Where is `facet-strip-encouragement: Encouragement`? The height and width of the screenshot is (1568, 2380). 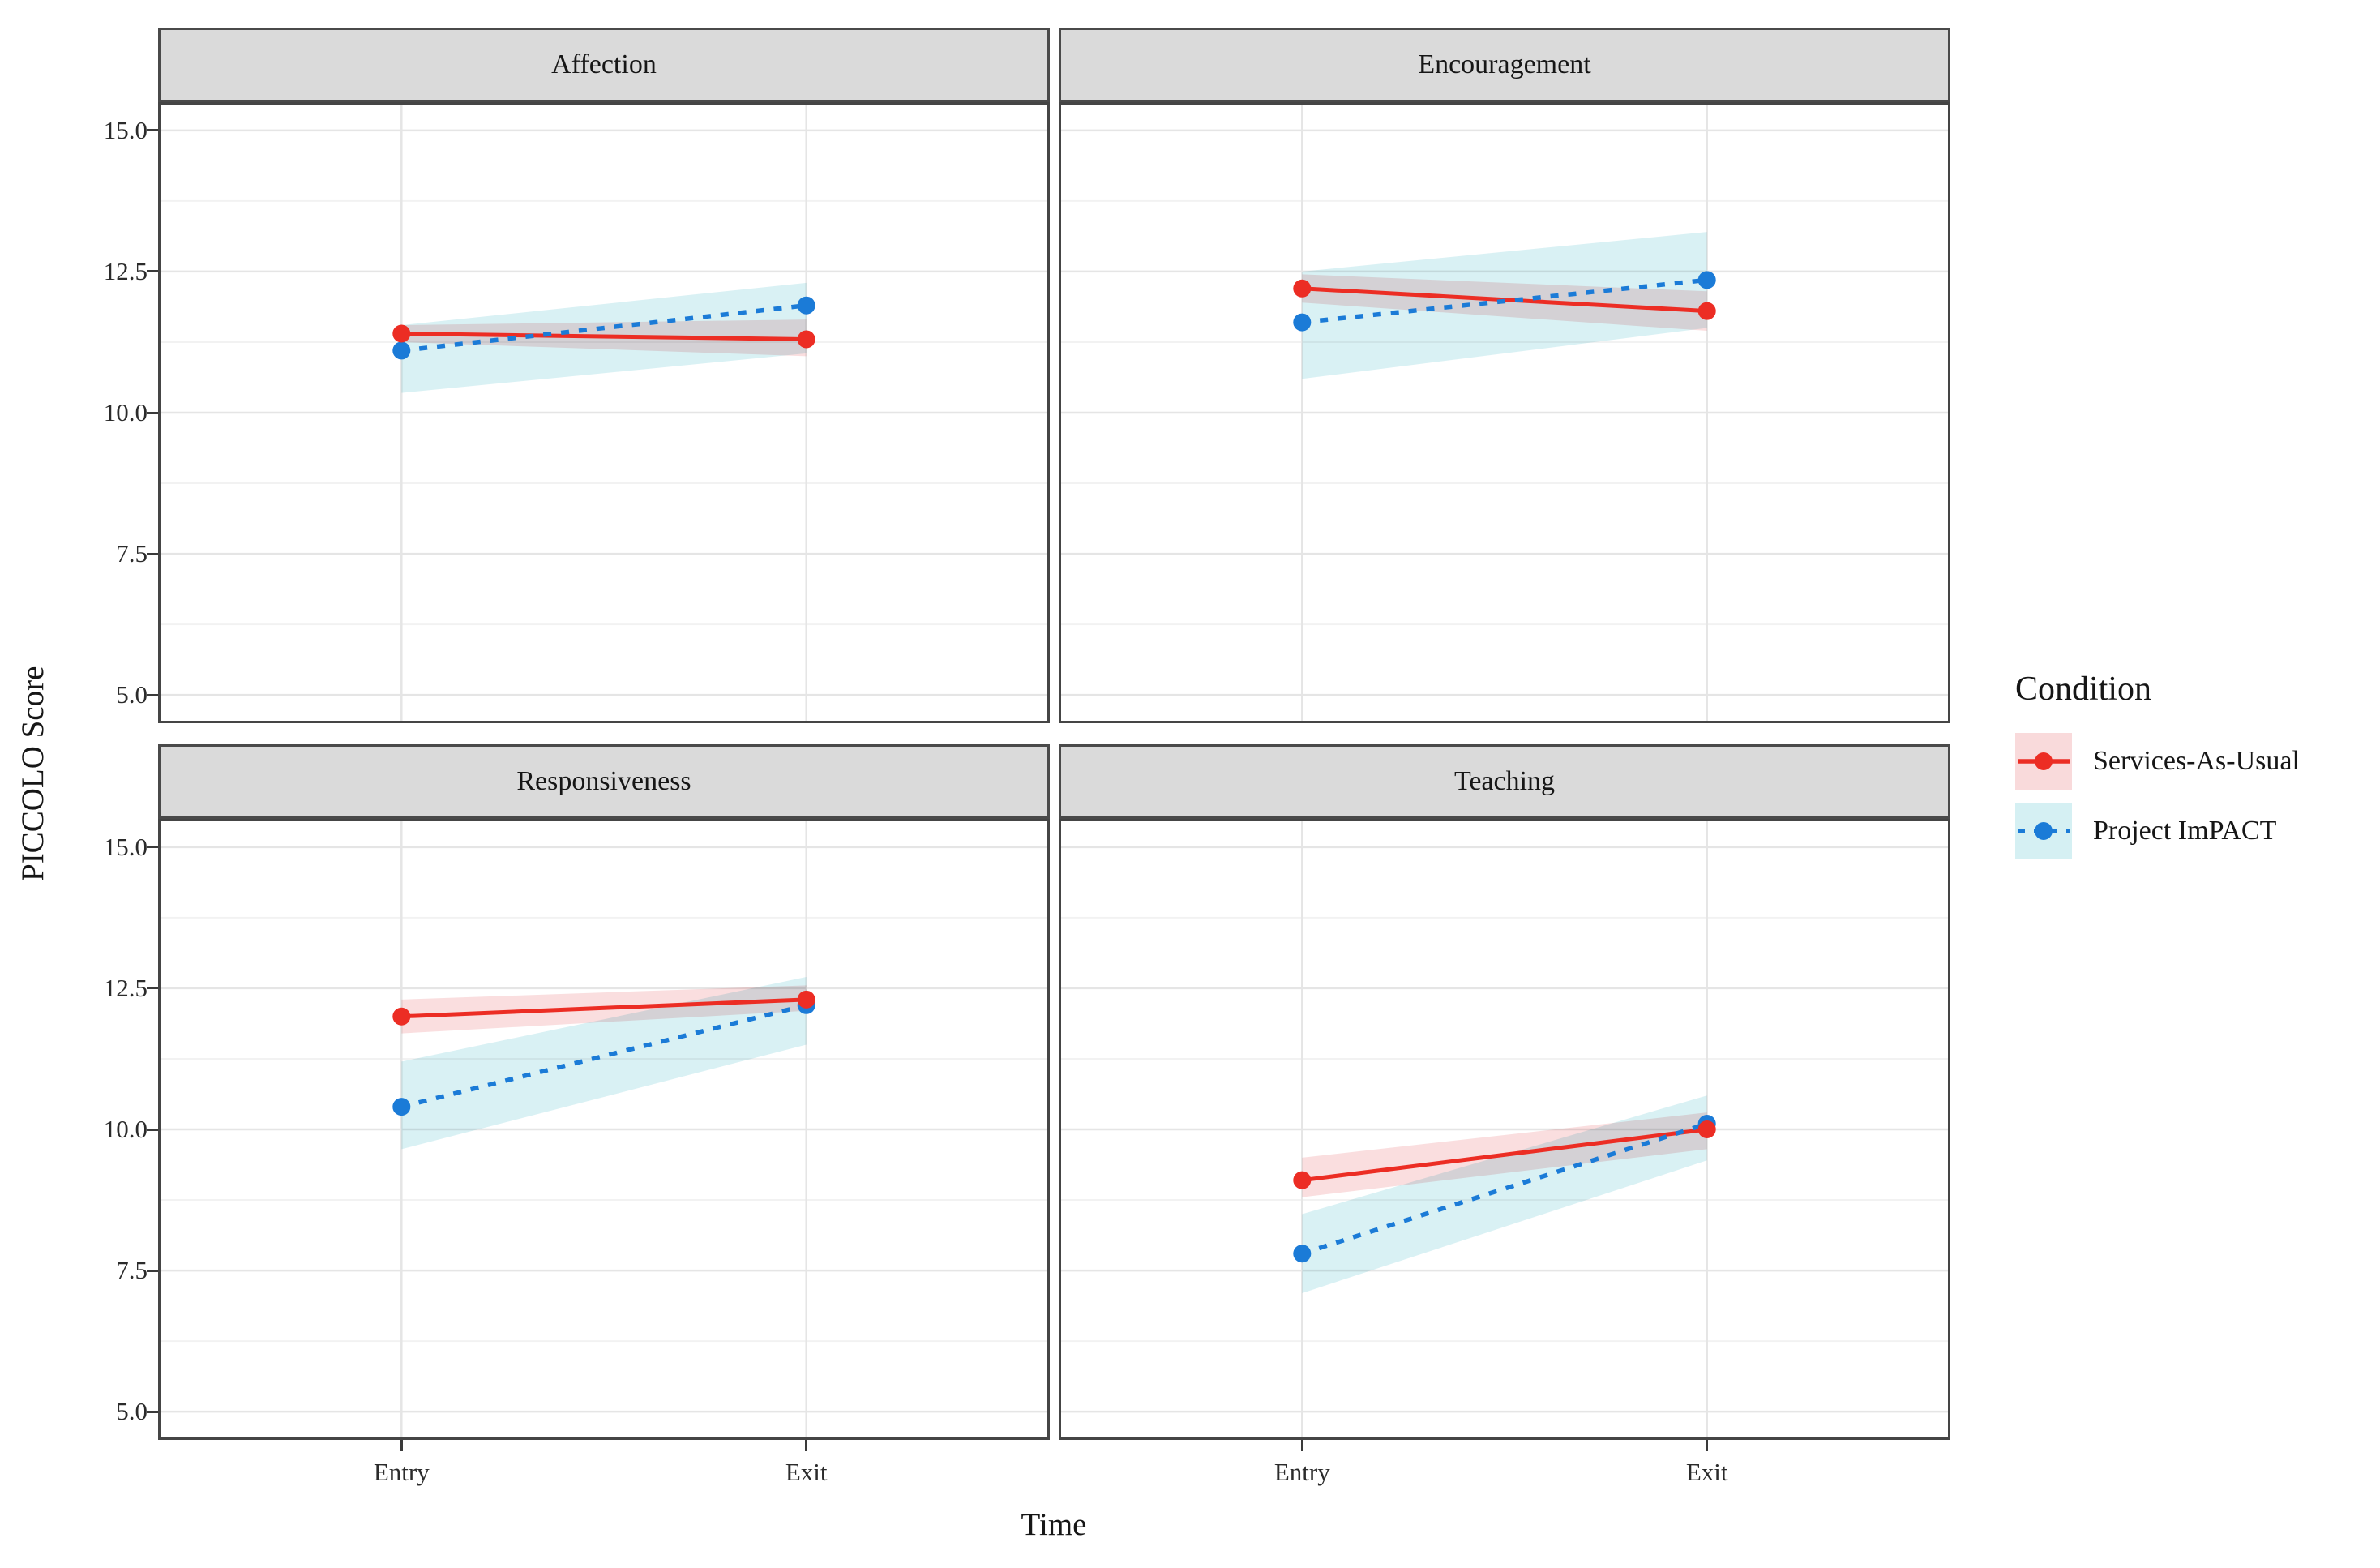
facet-strip-encouragement: Encouragement is located at coordinates (1505, 65).